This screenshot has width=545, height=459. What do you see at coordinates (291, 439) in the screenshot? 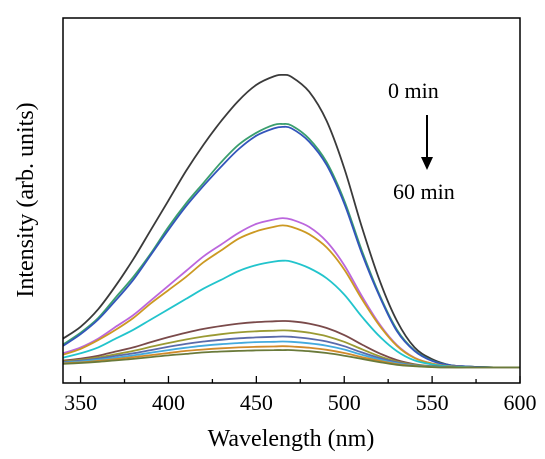
I see `x-axis-label: Wavelength (nm)` at bounding box center [291, 439].